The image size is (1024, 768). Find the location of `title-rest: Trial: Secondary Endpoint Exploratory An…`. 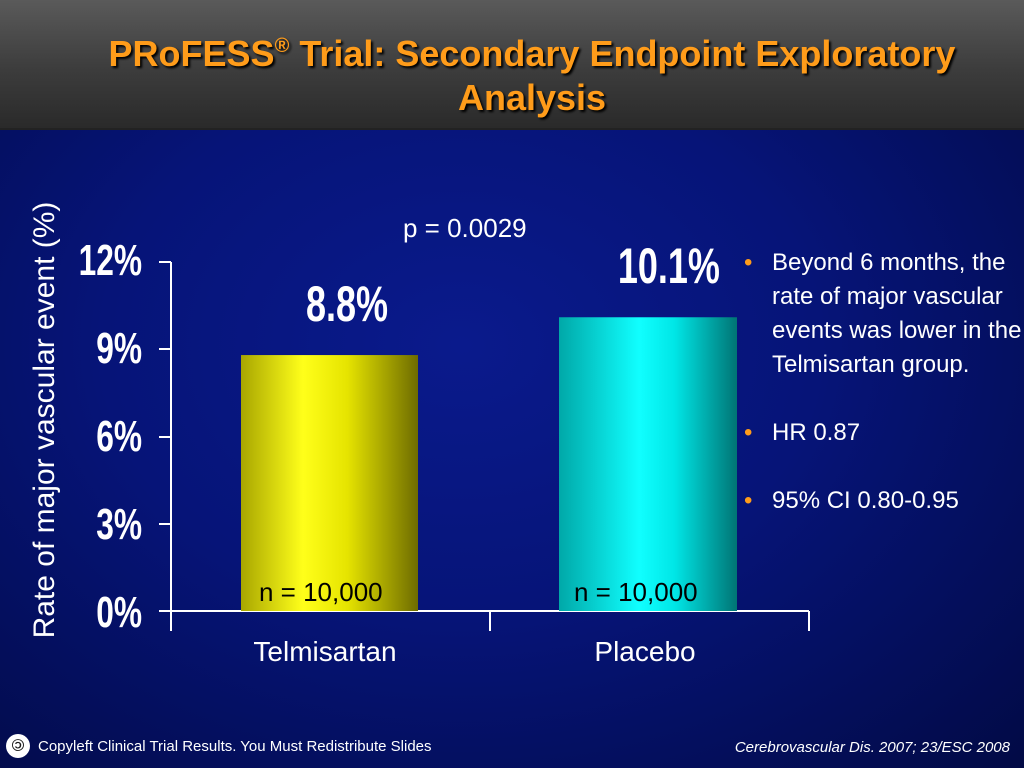

title-rest: Trial: Secondary Endpoint Exploratory An… is located at coordinates (622, 75).